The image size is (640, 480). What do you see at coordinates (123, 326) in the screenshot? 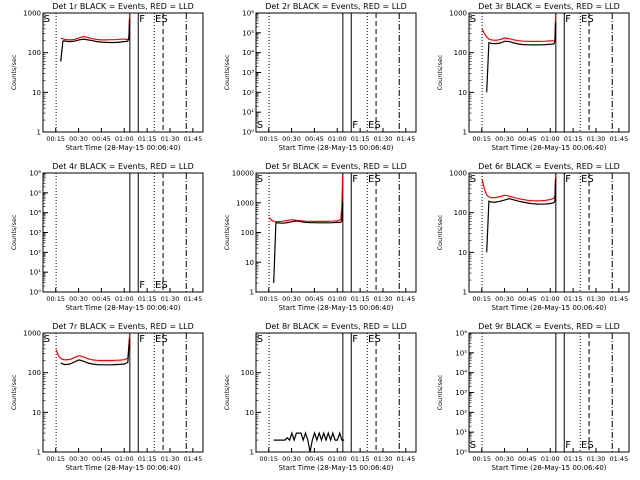
I see `panel-title: Det 7r BLACK = Events, RED = LLD` at bounding box center [123, 326].